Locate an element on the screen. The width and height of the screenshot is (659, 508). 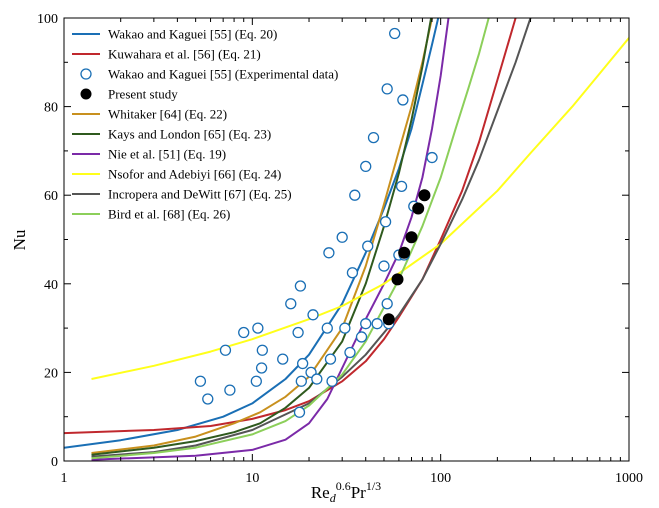
x-tick-label: 10 is located at coordinates (252, 478).